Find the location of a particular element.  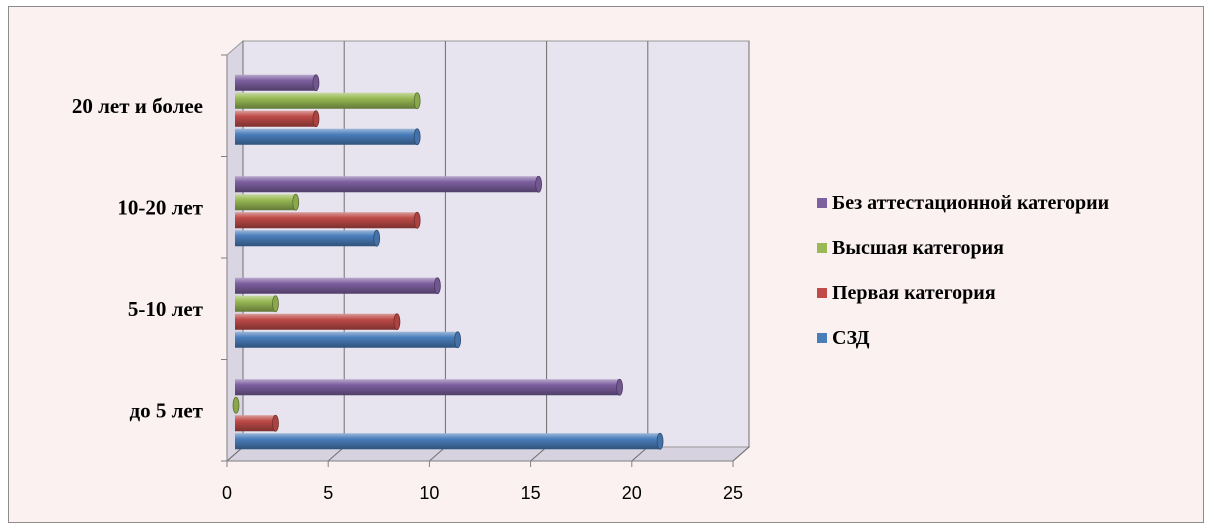

legend-item-szd: СЗД is located at coordinates (963, 338).